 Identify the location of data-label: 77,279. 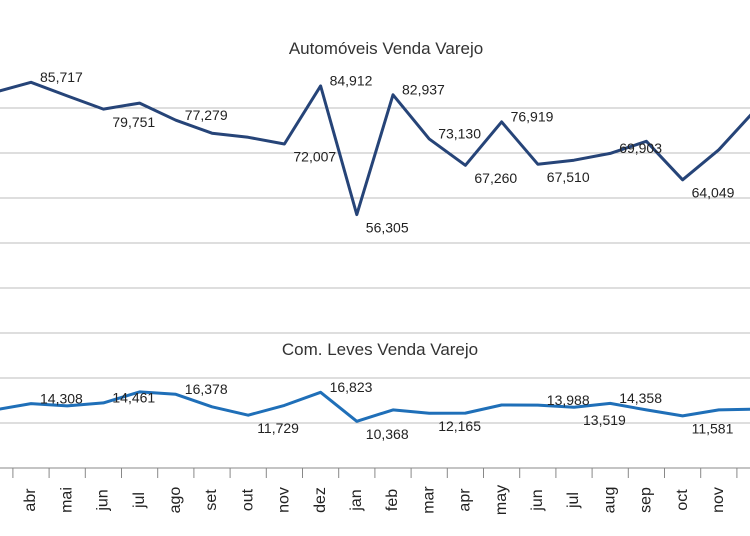
(206, 115).